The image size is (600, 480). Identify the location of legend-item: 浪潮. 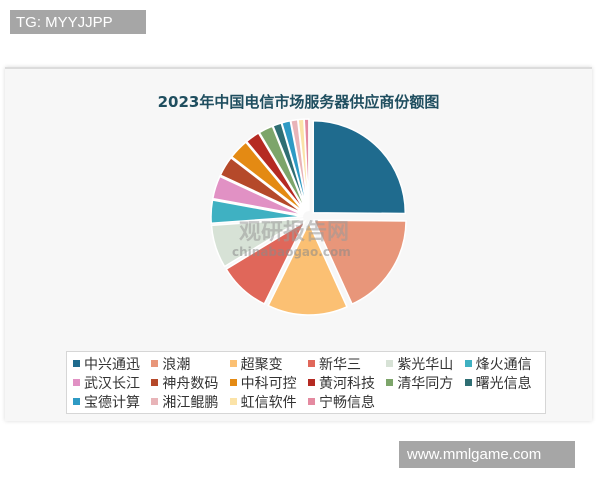
(188, 363).